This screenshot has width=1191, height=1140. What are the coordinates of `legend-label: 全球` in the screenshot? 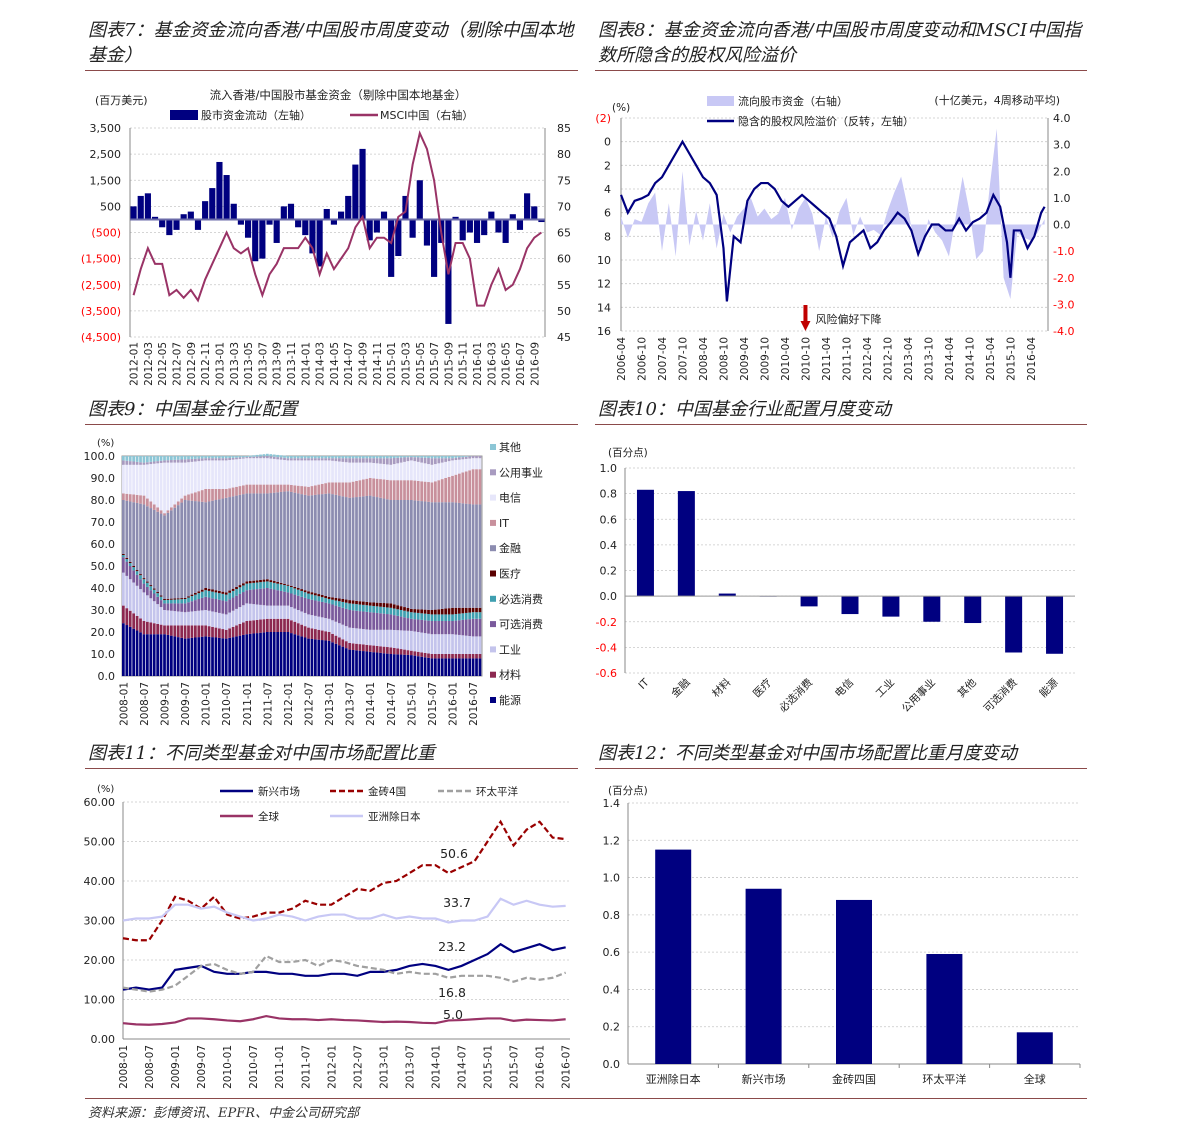 It's located at (268, 816).